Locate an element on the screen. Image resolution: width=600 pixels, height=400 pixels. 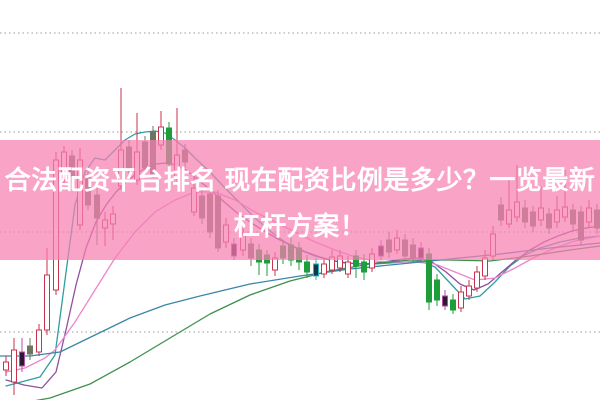
headline-line-2: 杠杆方案！ is located at coordinates (300, 226).